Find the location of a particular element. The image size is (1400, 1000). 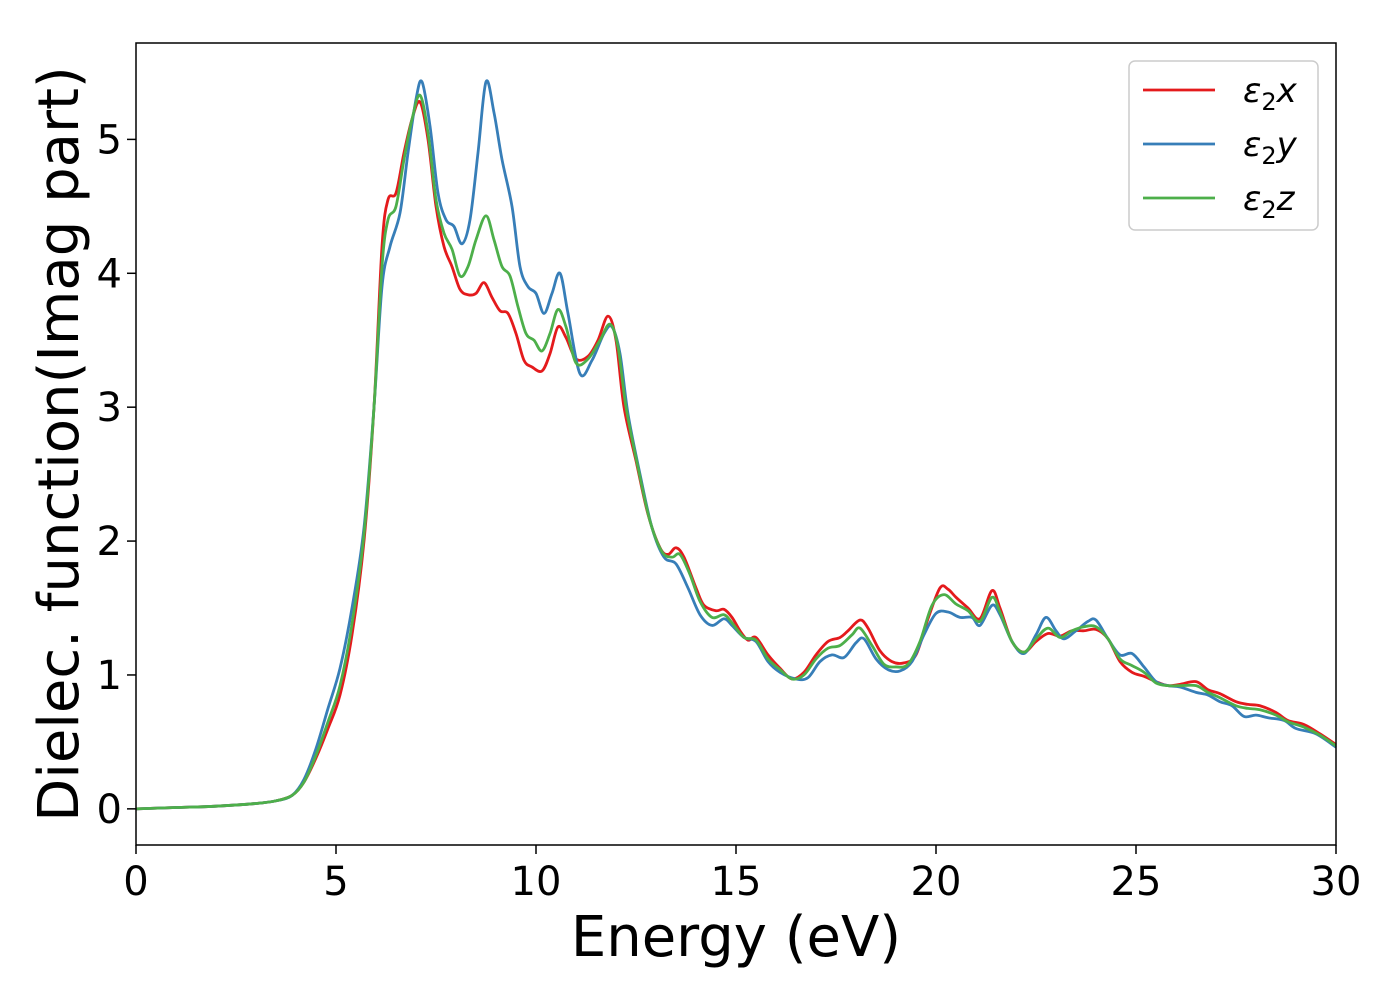

legend-label-x: ε2x is located at coordinates (1270, 93).